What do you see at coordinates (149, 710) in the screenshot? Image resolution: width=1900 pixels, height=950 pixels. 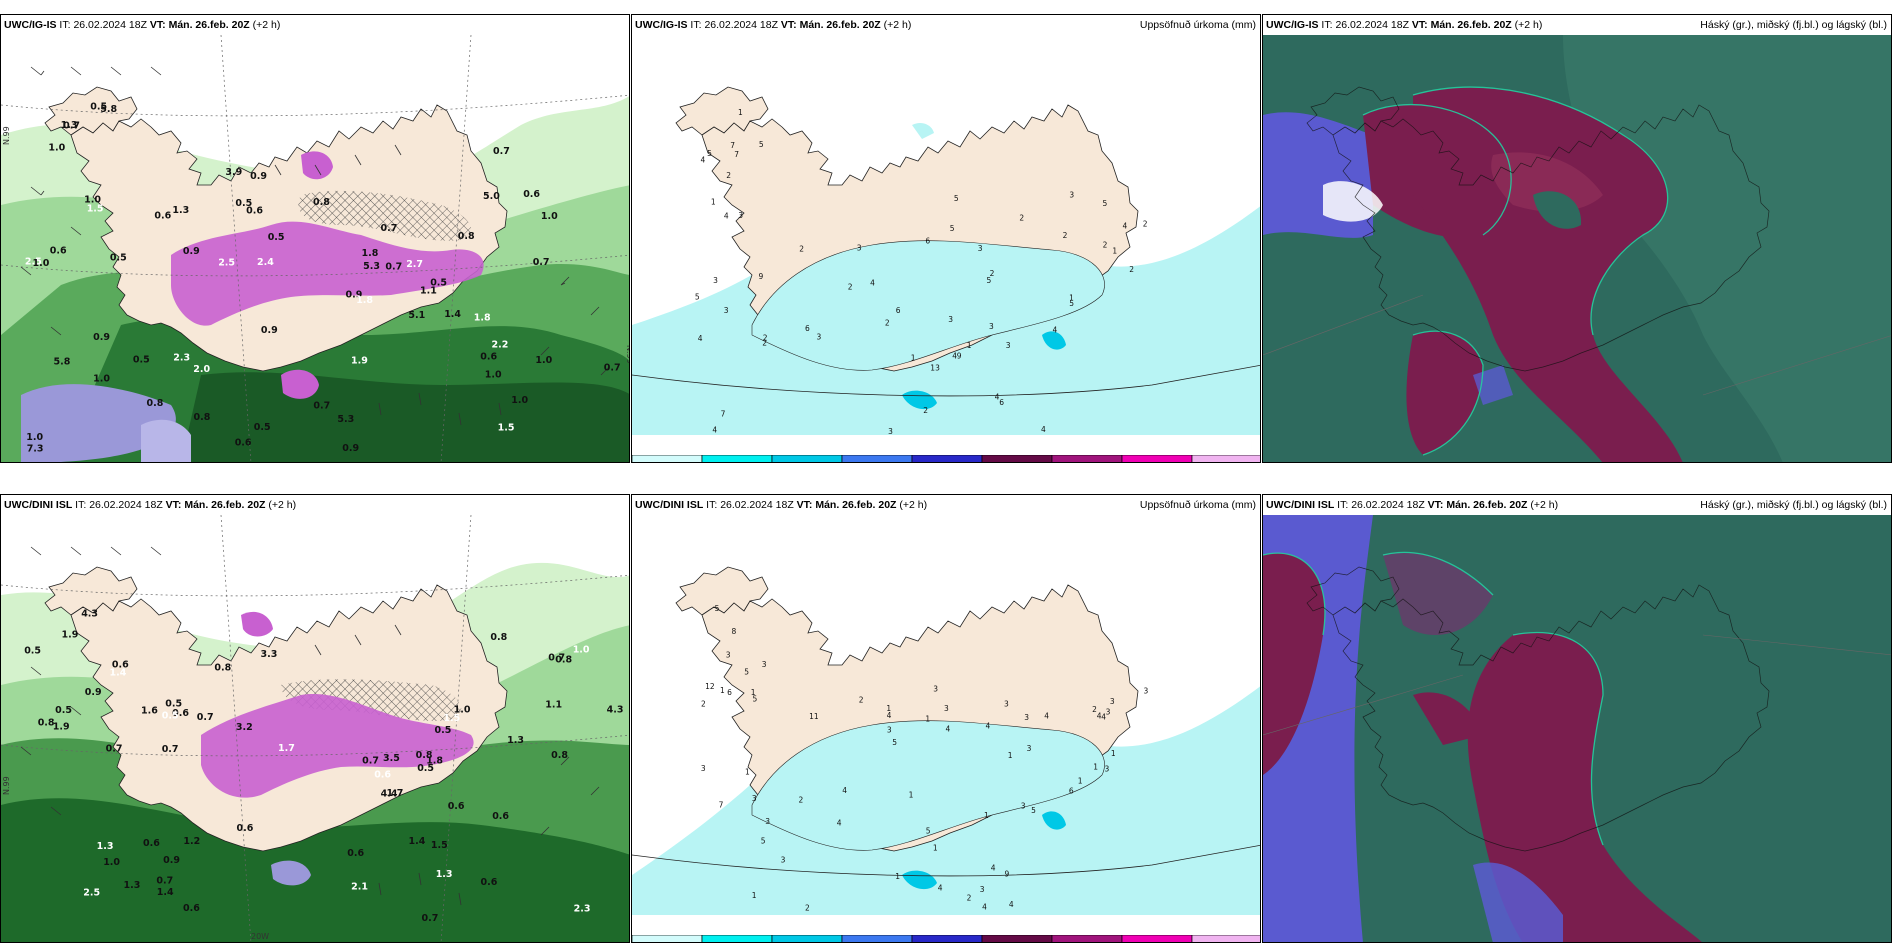 I see `value-label: 1.6` at bounding box center [149, 710].